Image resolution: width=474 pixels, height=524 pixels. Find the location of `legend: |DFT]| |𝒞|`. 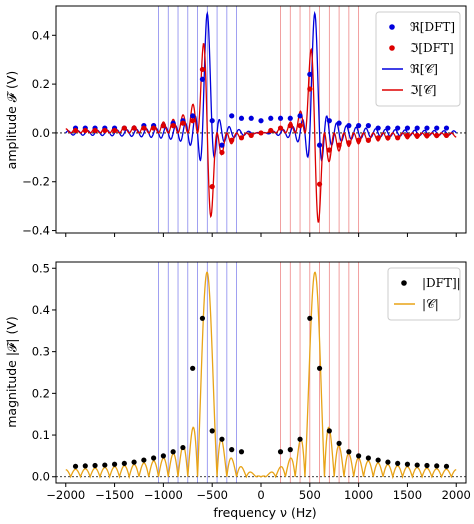

legend: |DFT]| |𝒞| is located at coordinates (424, 294).